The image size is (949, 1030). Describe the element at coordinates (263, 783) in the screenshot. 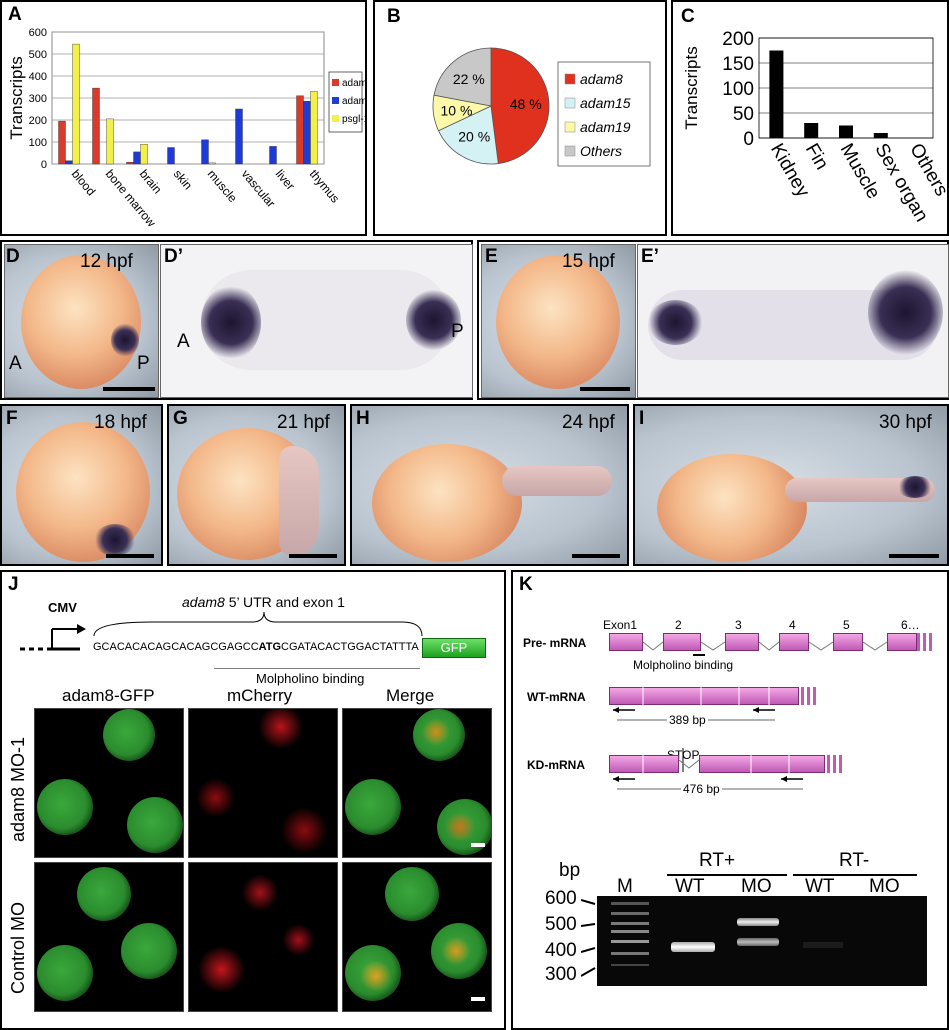

I see `fluorescence-mcherry-mo1` at that location.